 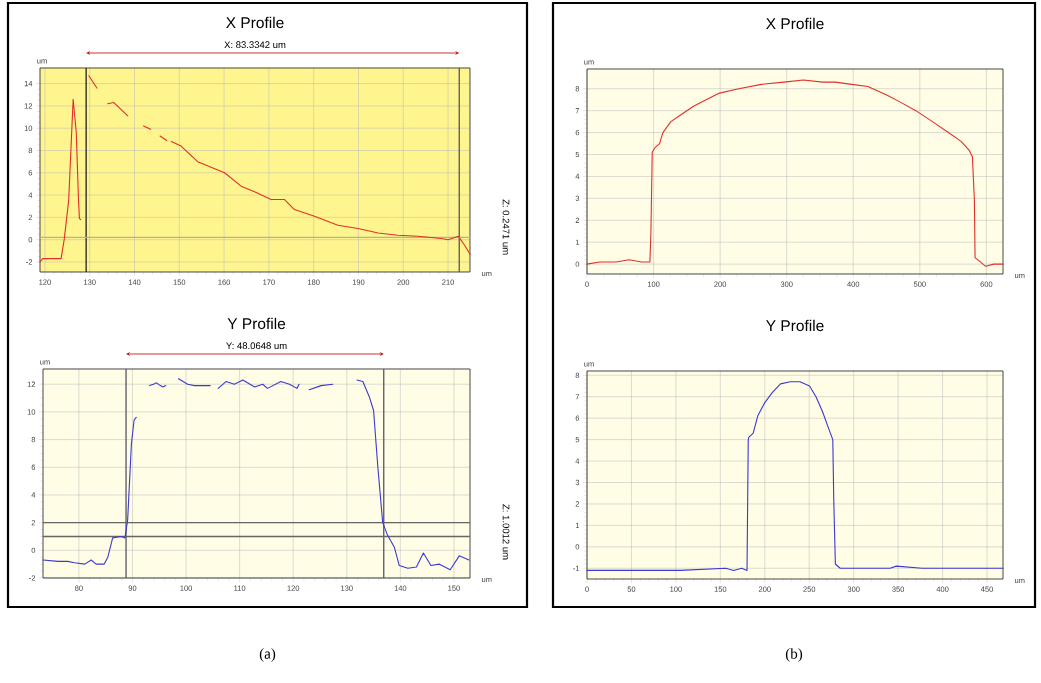 What do you see at coordinates (506, 532) in the screenshot?
I see `text: Z: 1.0012 um` at bounding box center [506, 532].